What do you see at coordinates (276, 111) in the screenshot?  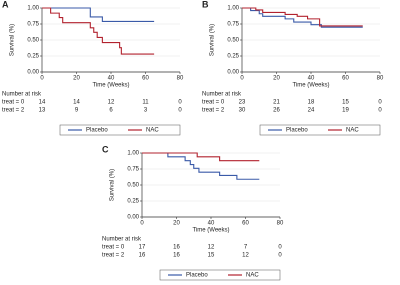 I see `risk-value: 26` at bounding box center [276, 111].